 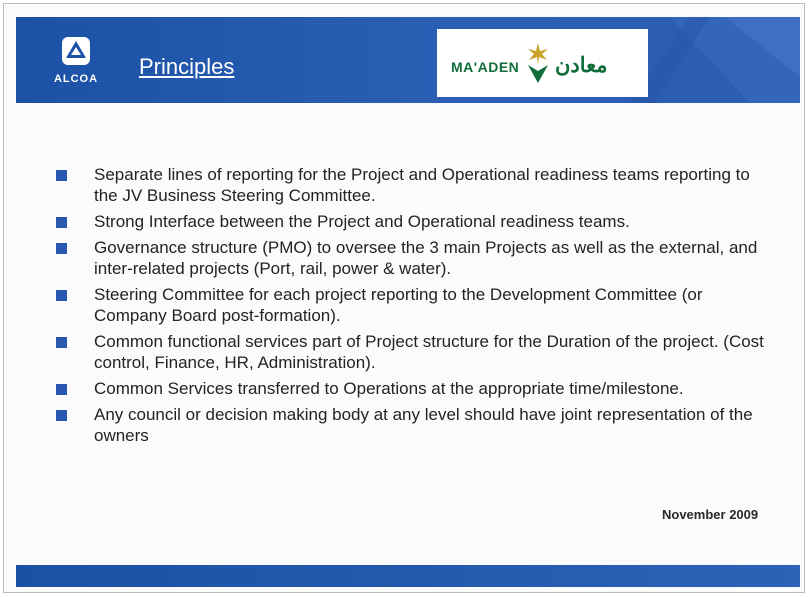 I want to click on maaden-star-icon, so click(x=538, y=63).